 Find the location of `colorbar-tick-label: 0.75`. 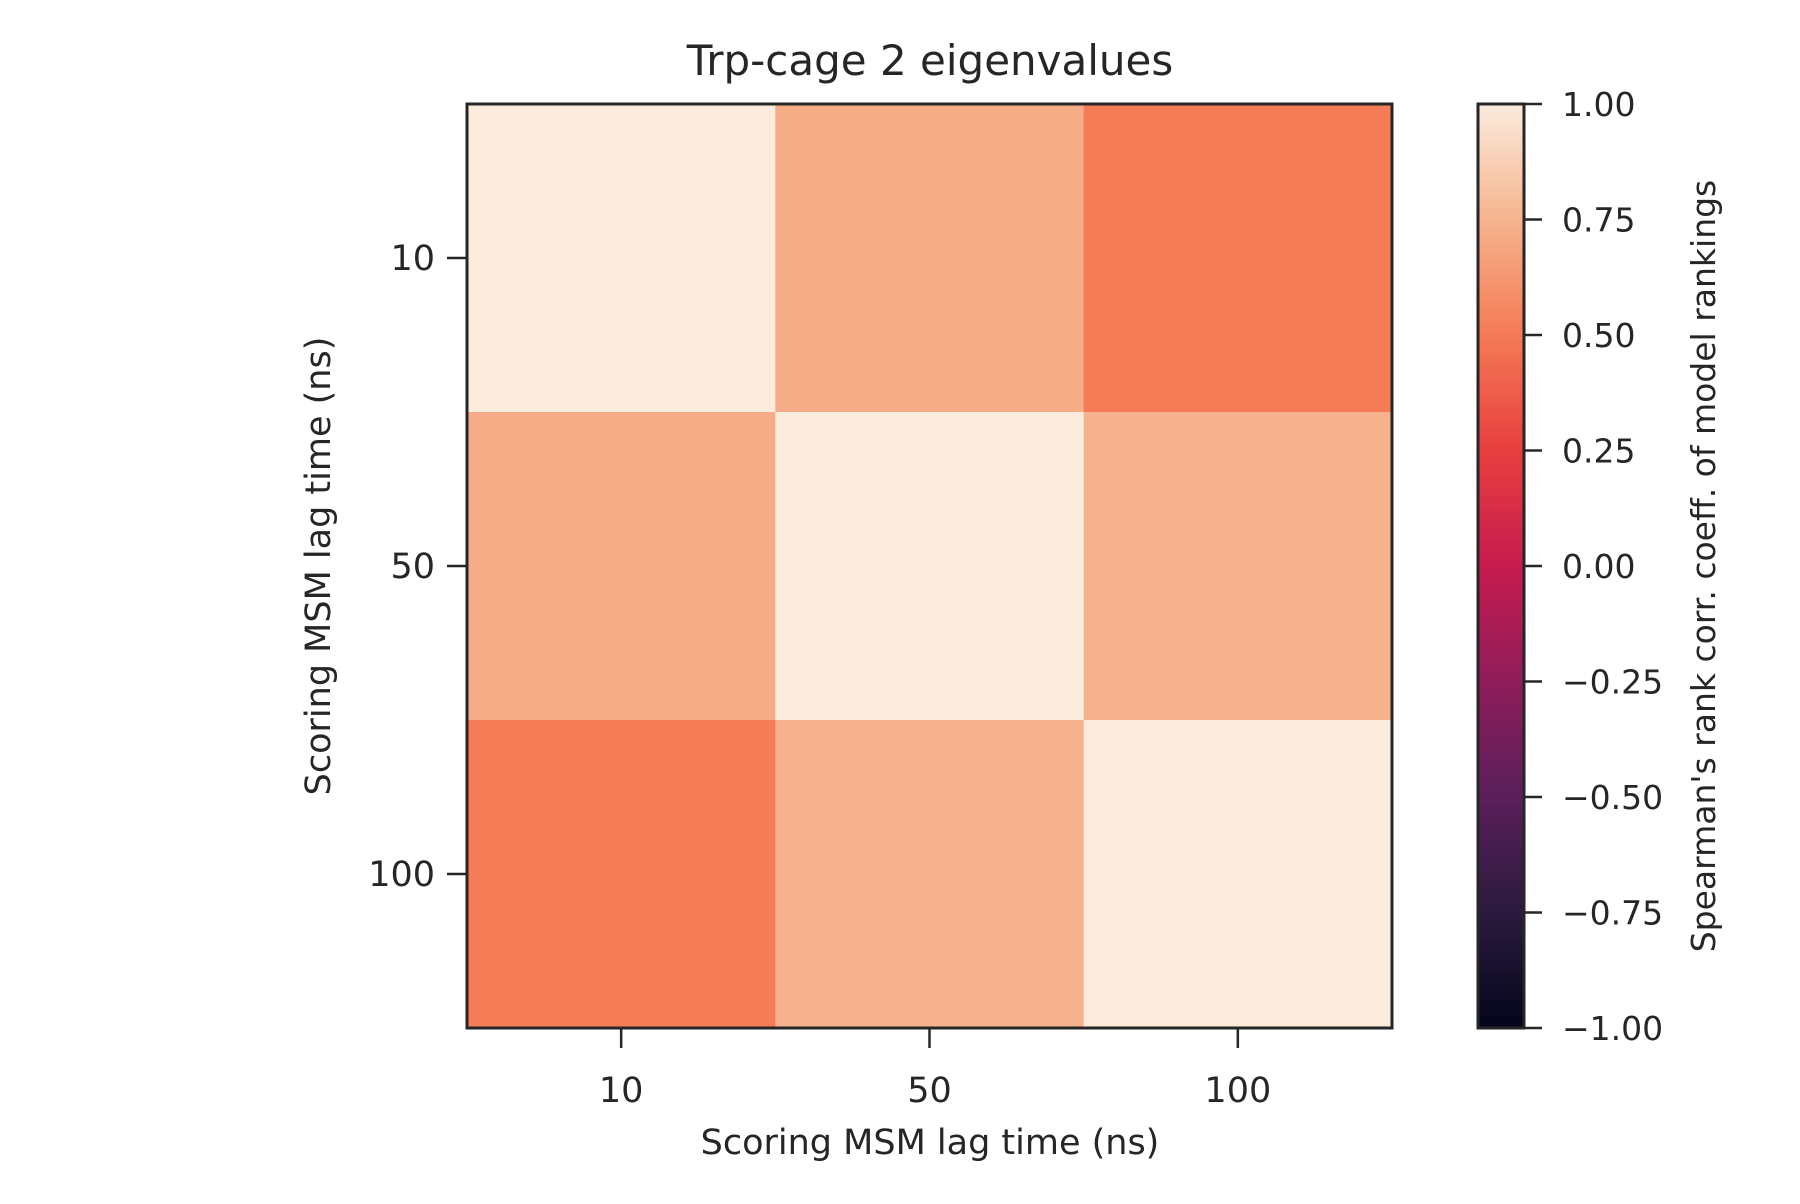

colorbar-tick-label: 0.75 is located at coordinates (1598, 220).